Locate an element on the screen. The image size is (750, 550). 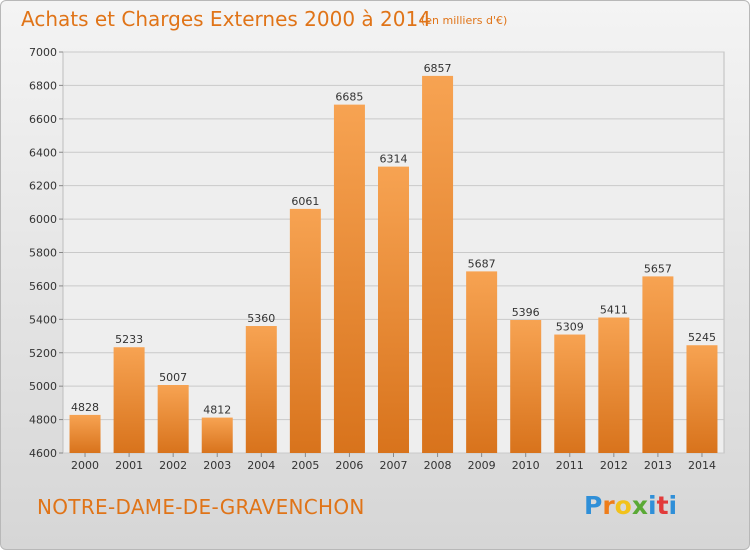
value-label-2004: 5360 is located at coordinates (261, 318).